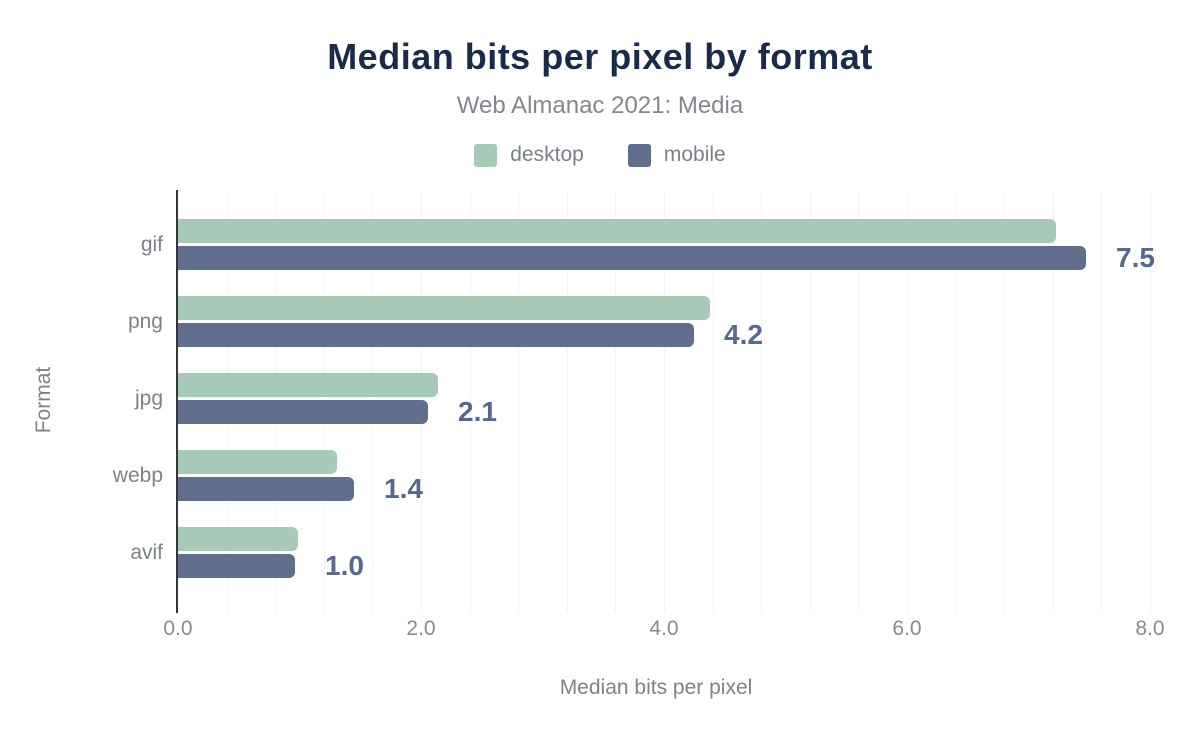 This screenshot has height=742, width=1200. Describe the element at coordinates (257, 462) in the screenshot. I see `bar-desktop-webp` at that location.